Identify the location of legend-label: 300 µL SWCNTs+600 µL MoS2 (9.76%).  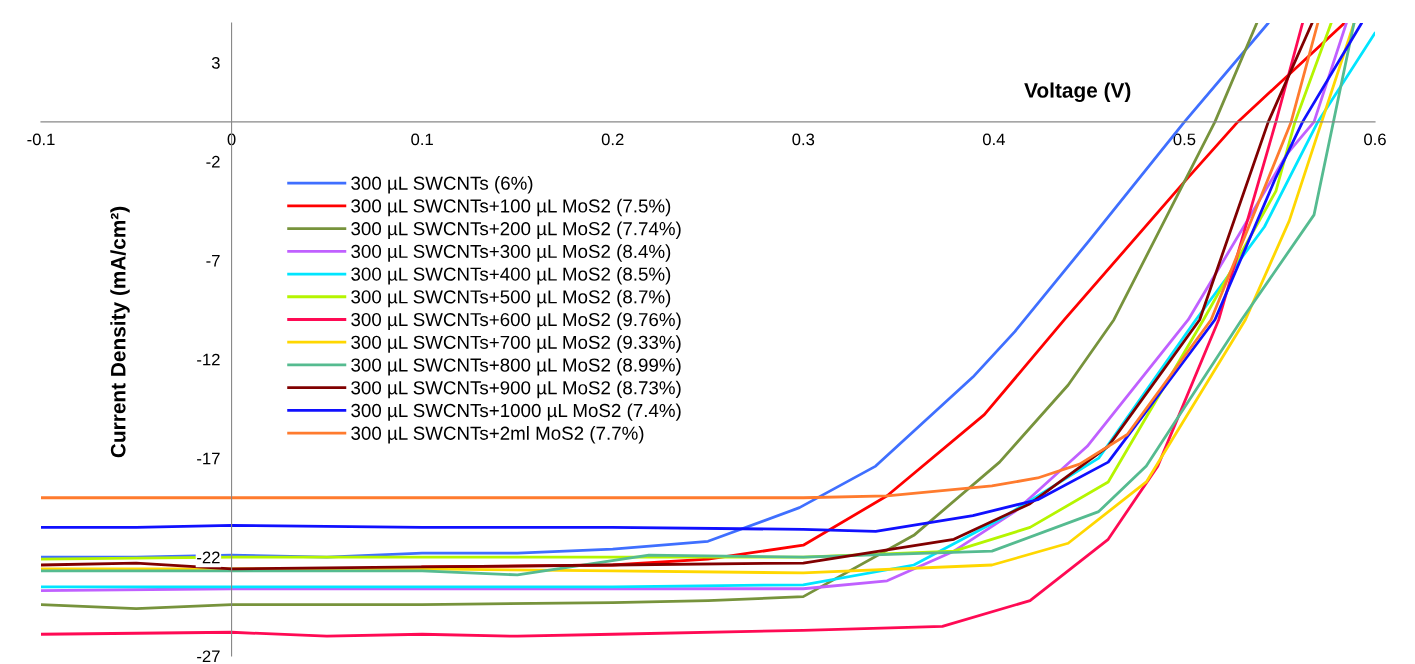
(516, 321).